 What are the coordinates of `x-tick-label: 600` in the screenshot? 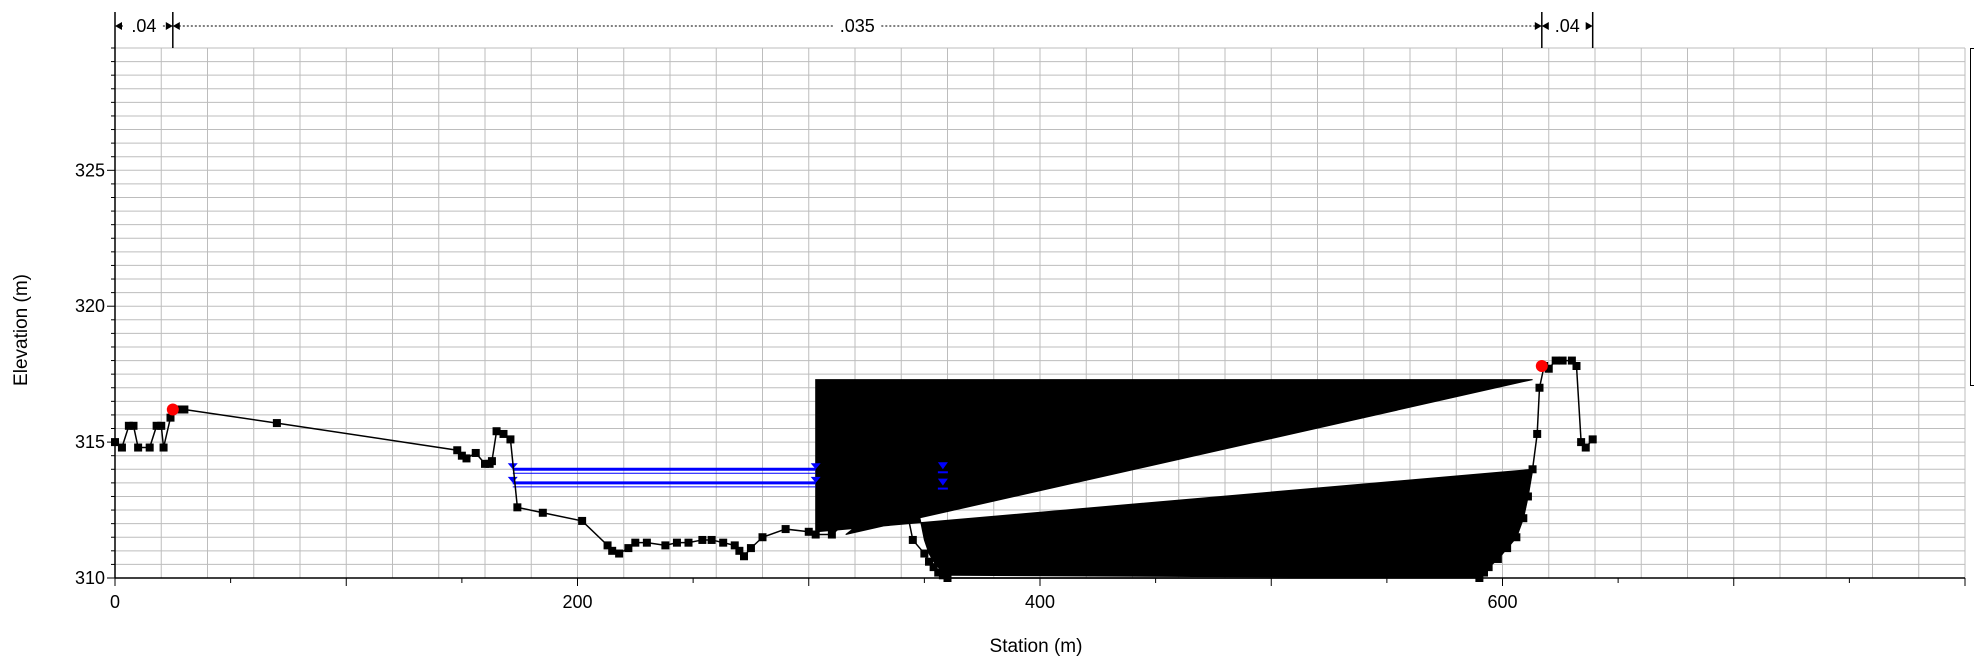 It's located at (1502, 602).